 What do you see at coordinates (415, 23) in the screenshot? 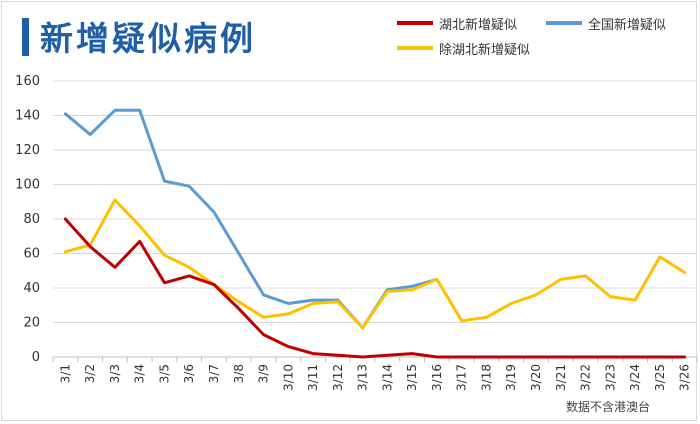
I see `legend-swatch-hubei` at bounding box center [415, 23].